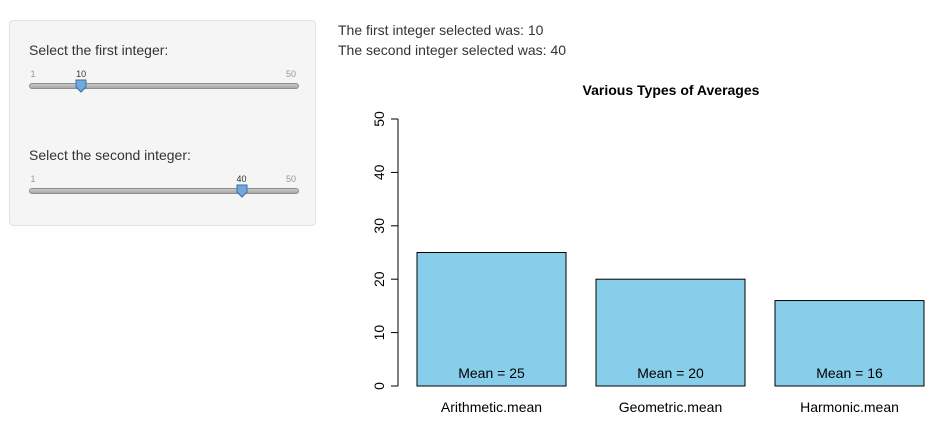  Describe the element at coordinates (99, 50) in the screenshot. I see `slider1-label: Select the first integer:` at that location.